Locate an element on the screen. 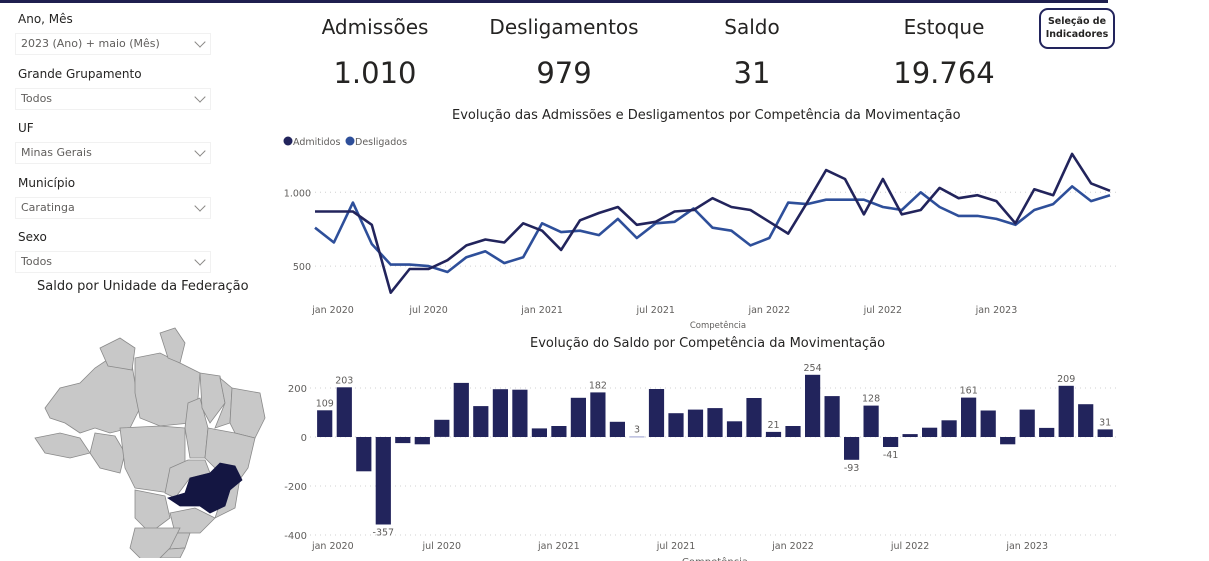 The image size is (1209, 561). bar-data-label: 128 is located at coordinates (871, 399).